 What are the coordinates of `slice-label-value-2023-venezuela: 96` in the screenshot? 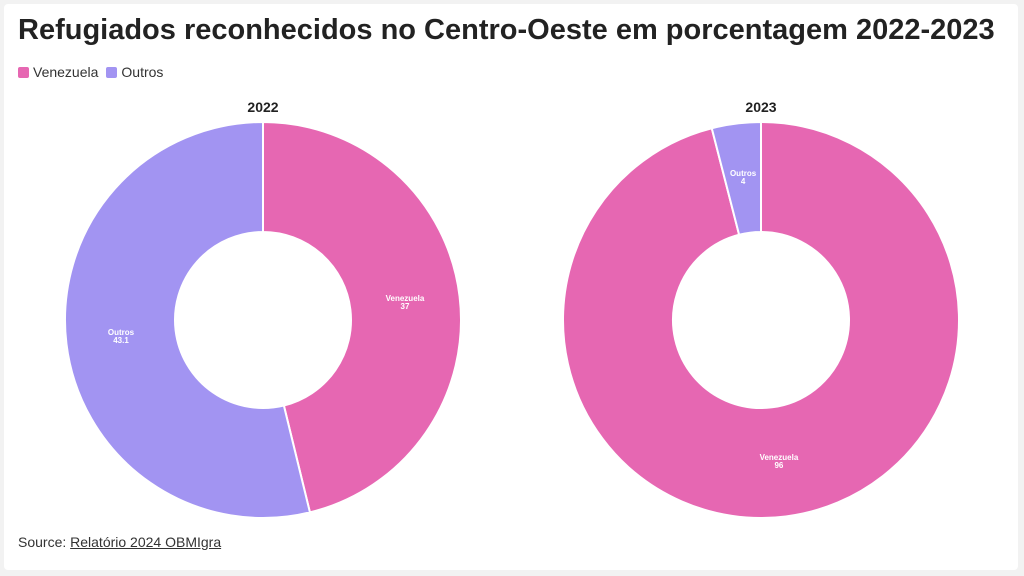 It's located at (778, 465).